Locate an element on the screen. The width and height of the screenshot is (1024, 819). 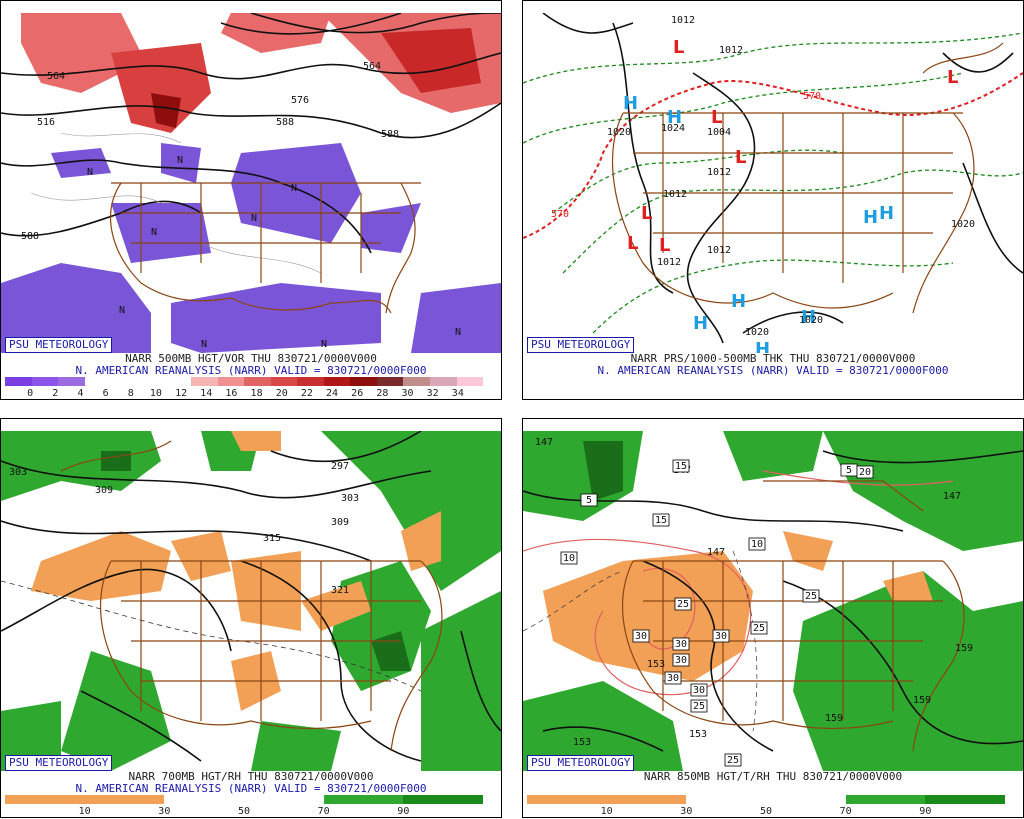
scale-label: 24 is located at coordinates (332, 393).